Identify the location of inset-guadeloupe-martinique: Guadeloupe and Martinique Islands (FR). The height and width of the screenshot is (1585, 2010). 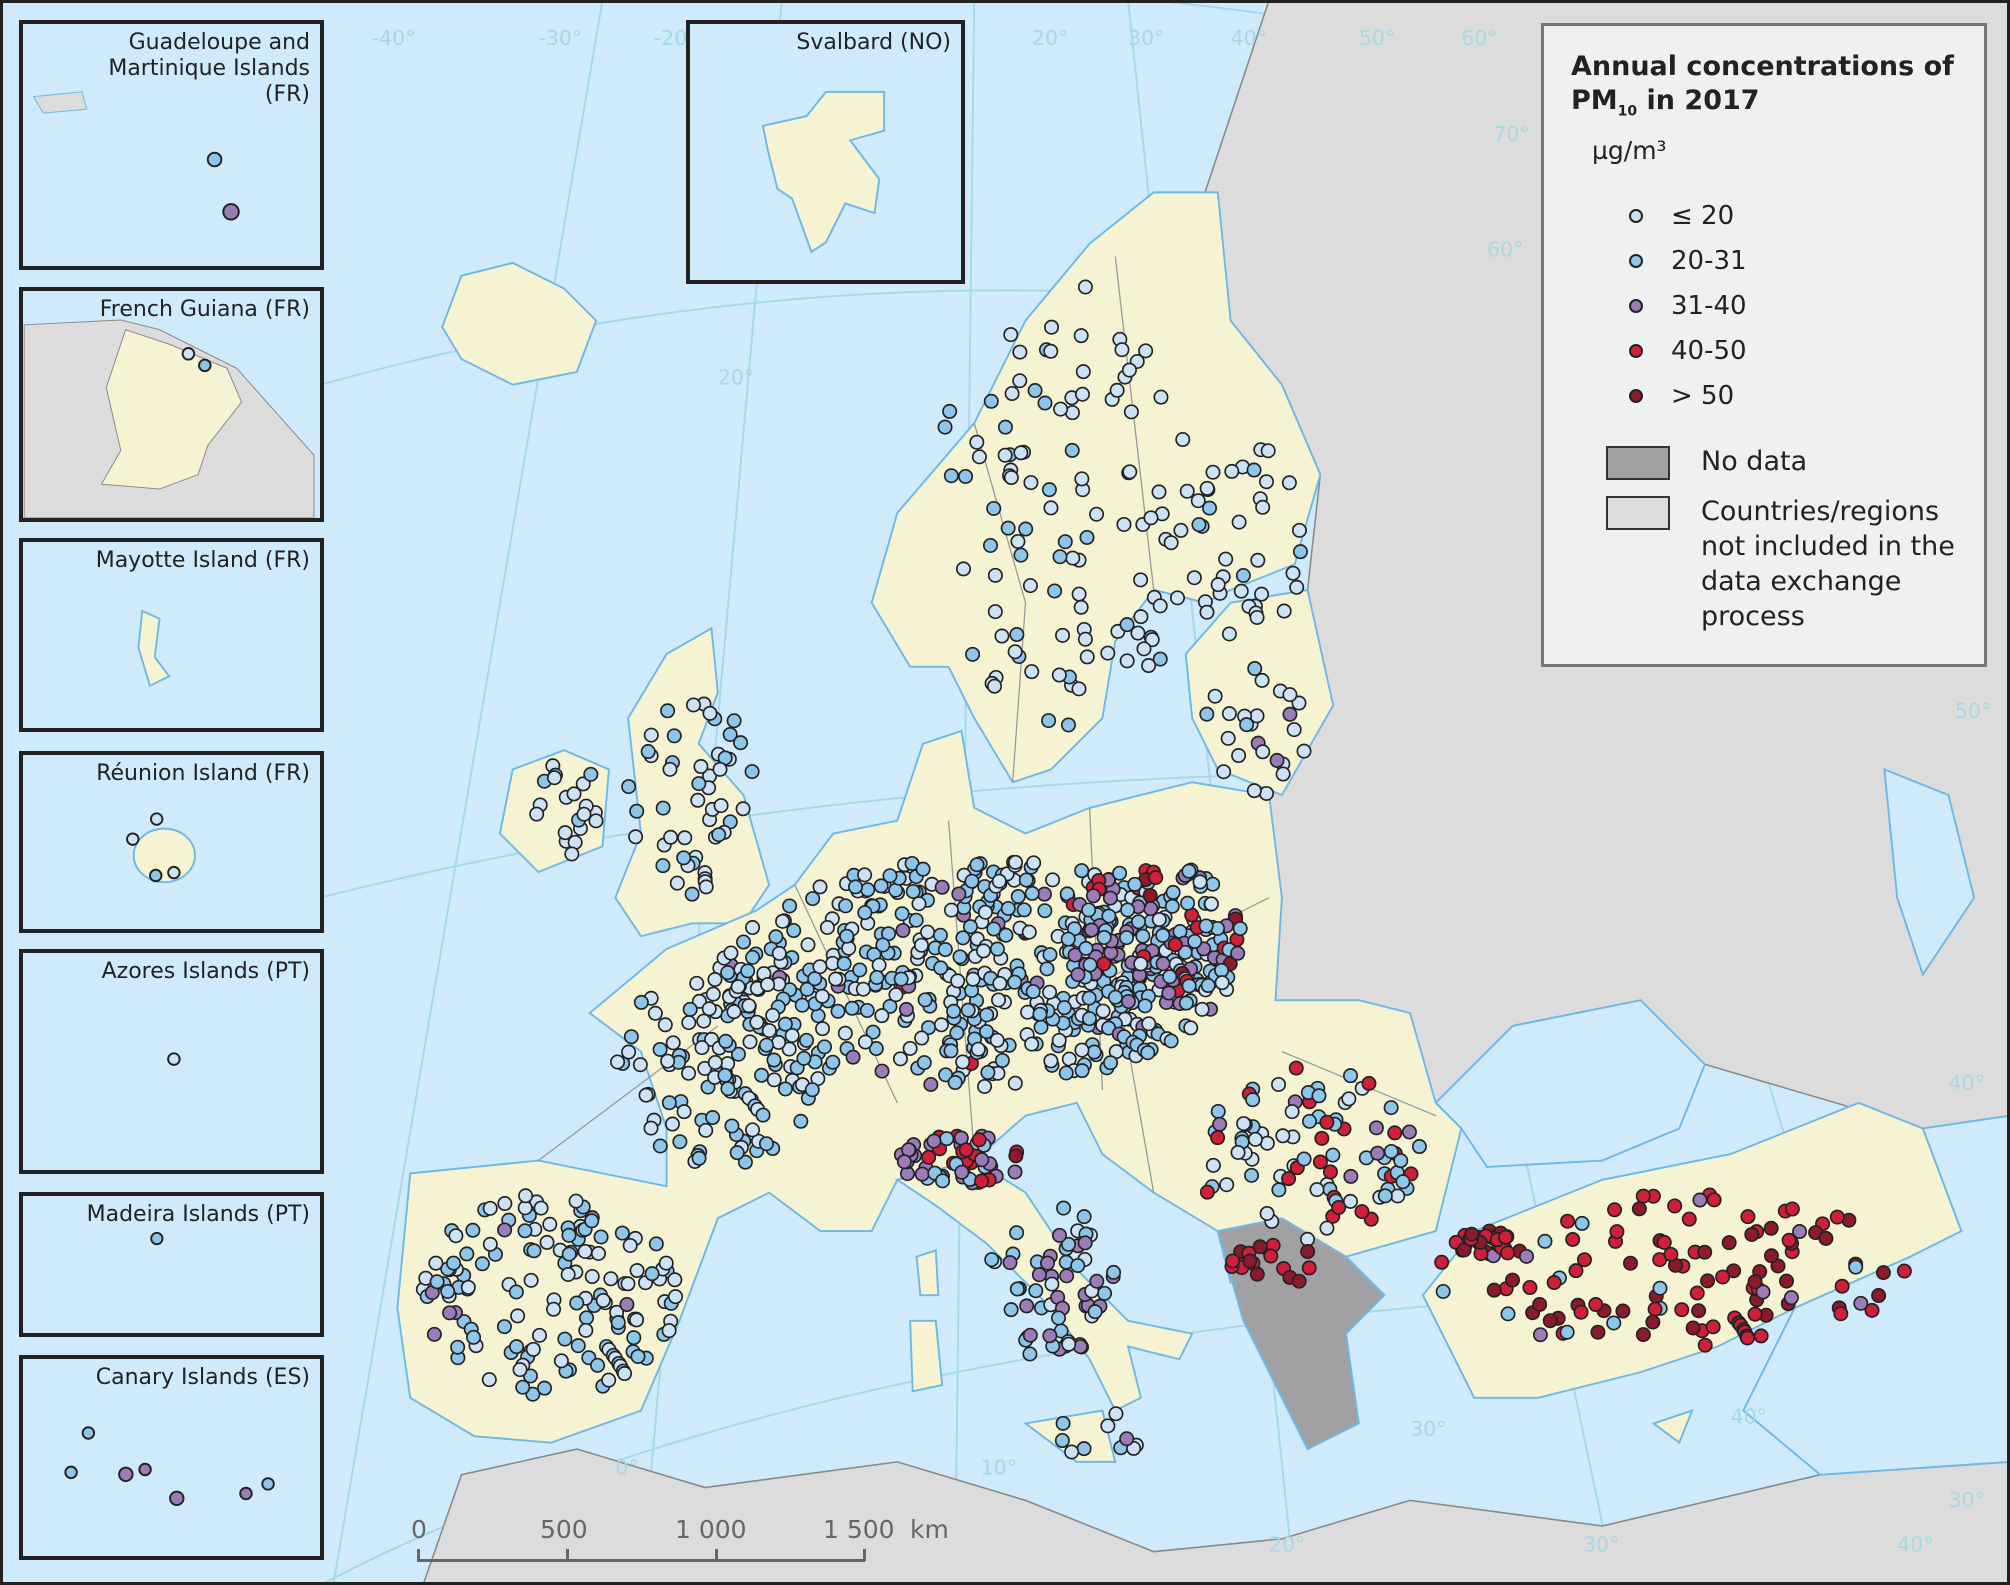
(171, 145).